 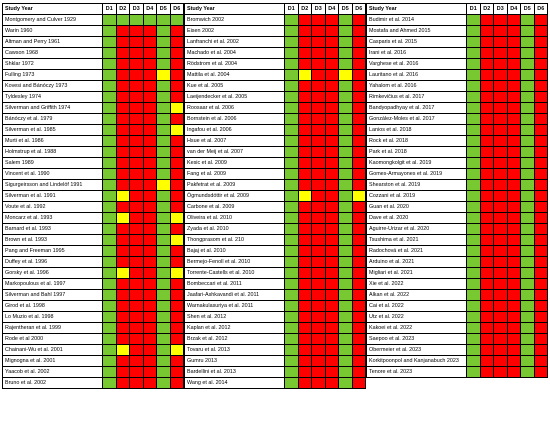 What do you see at coordinates (416, 141) in the screenshot?
I see `study-cell: Rock et al. 2018` at bounding box center [416, 141].